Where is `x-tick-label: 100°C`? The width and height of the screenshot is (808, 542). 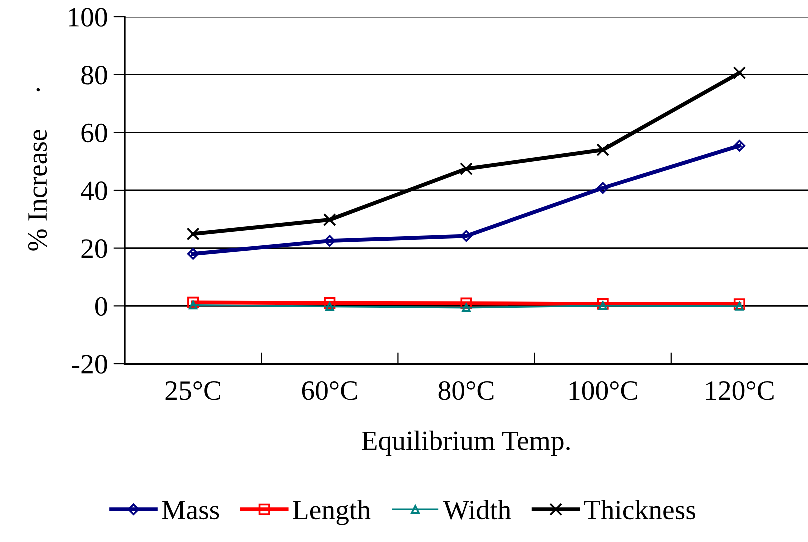
x-tick-label: 100°C is located at coordinates (604, 390).